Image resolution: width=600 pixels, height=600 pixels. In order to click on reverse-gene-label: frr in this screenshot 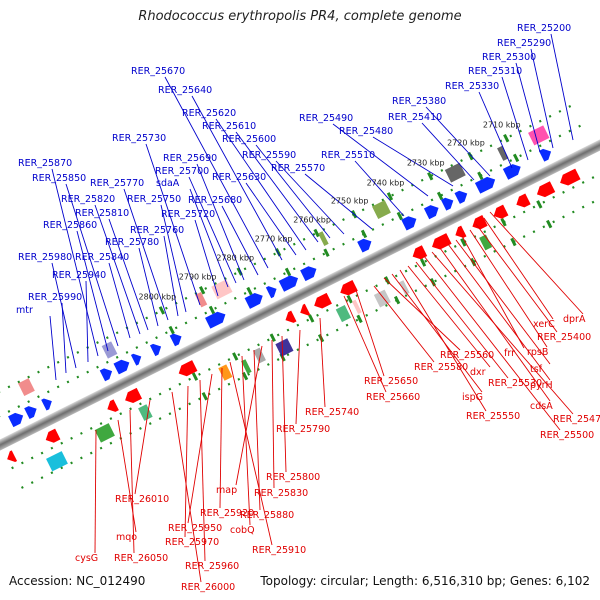, I will do `click(509, 353)`.